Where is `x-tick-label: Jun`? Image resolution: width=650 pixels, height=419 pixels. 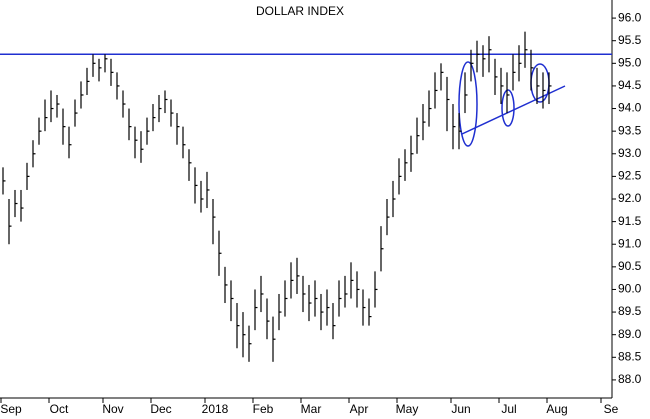 x-tick-label: Jun is located at coordinates (460, 409).